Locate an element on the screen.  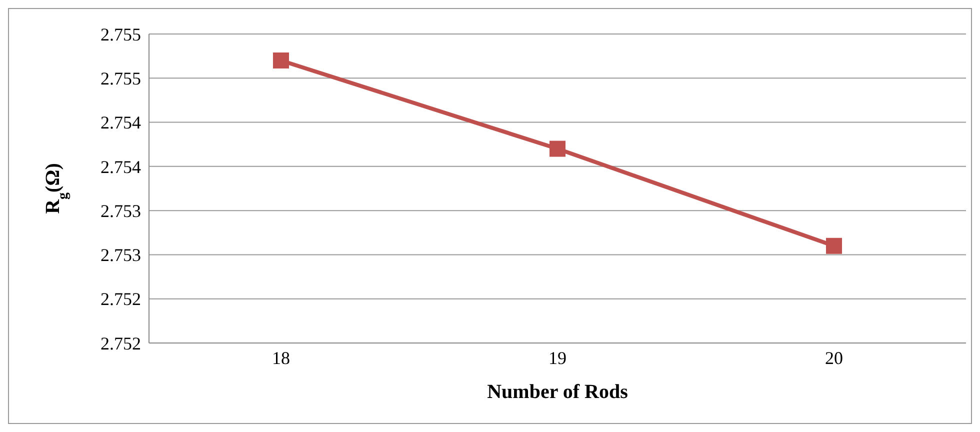
x-tick-label: 18 is located at coordinates (281, 358).